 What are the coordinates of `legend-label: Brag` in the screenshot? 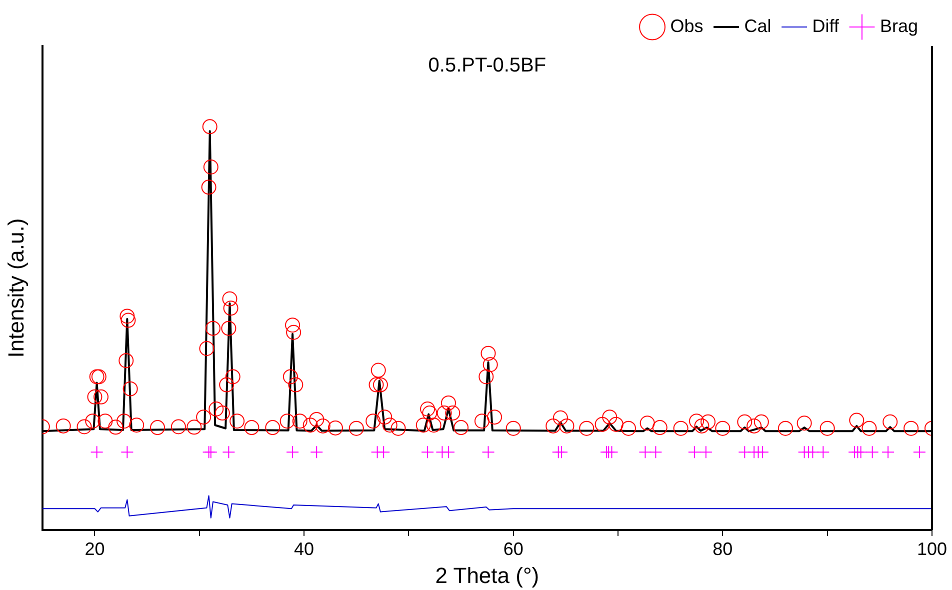 It's located at (899, 26).